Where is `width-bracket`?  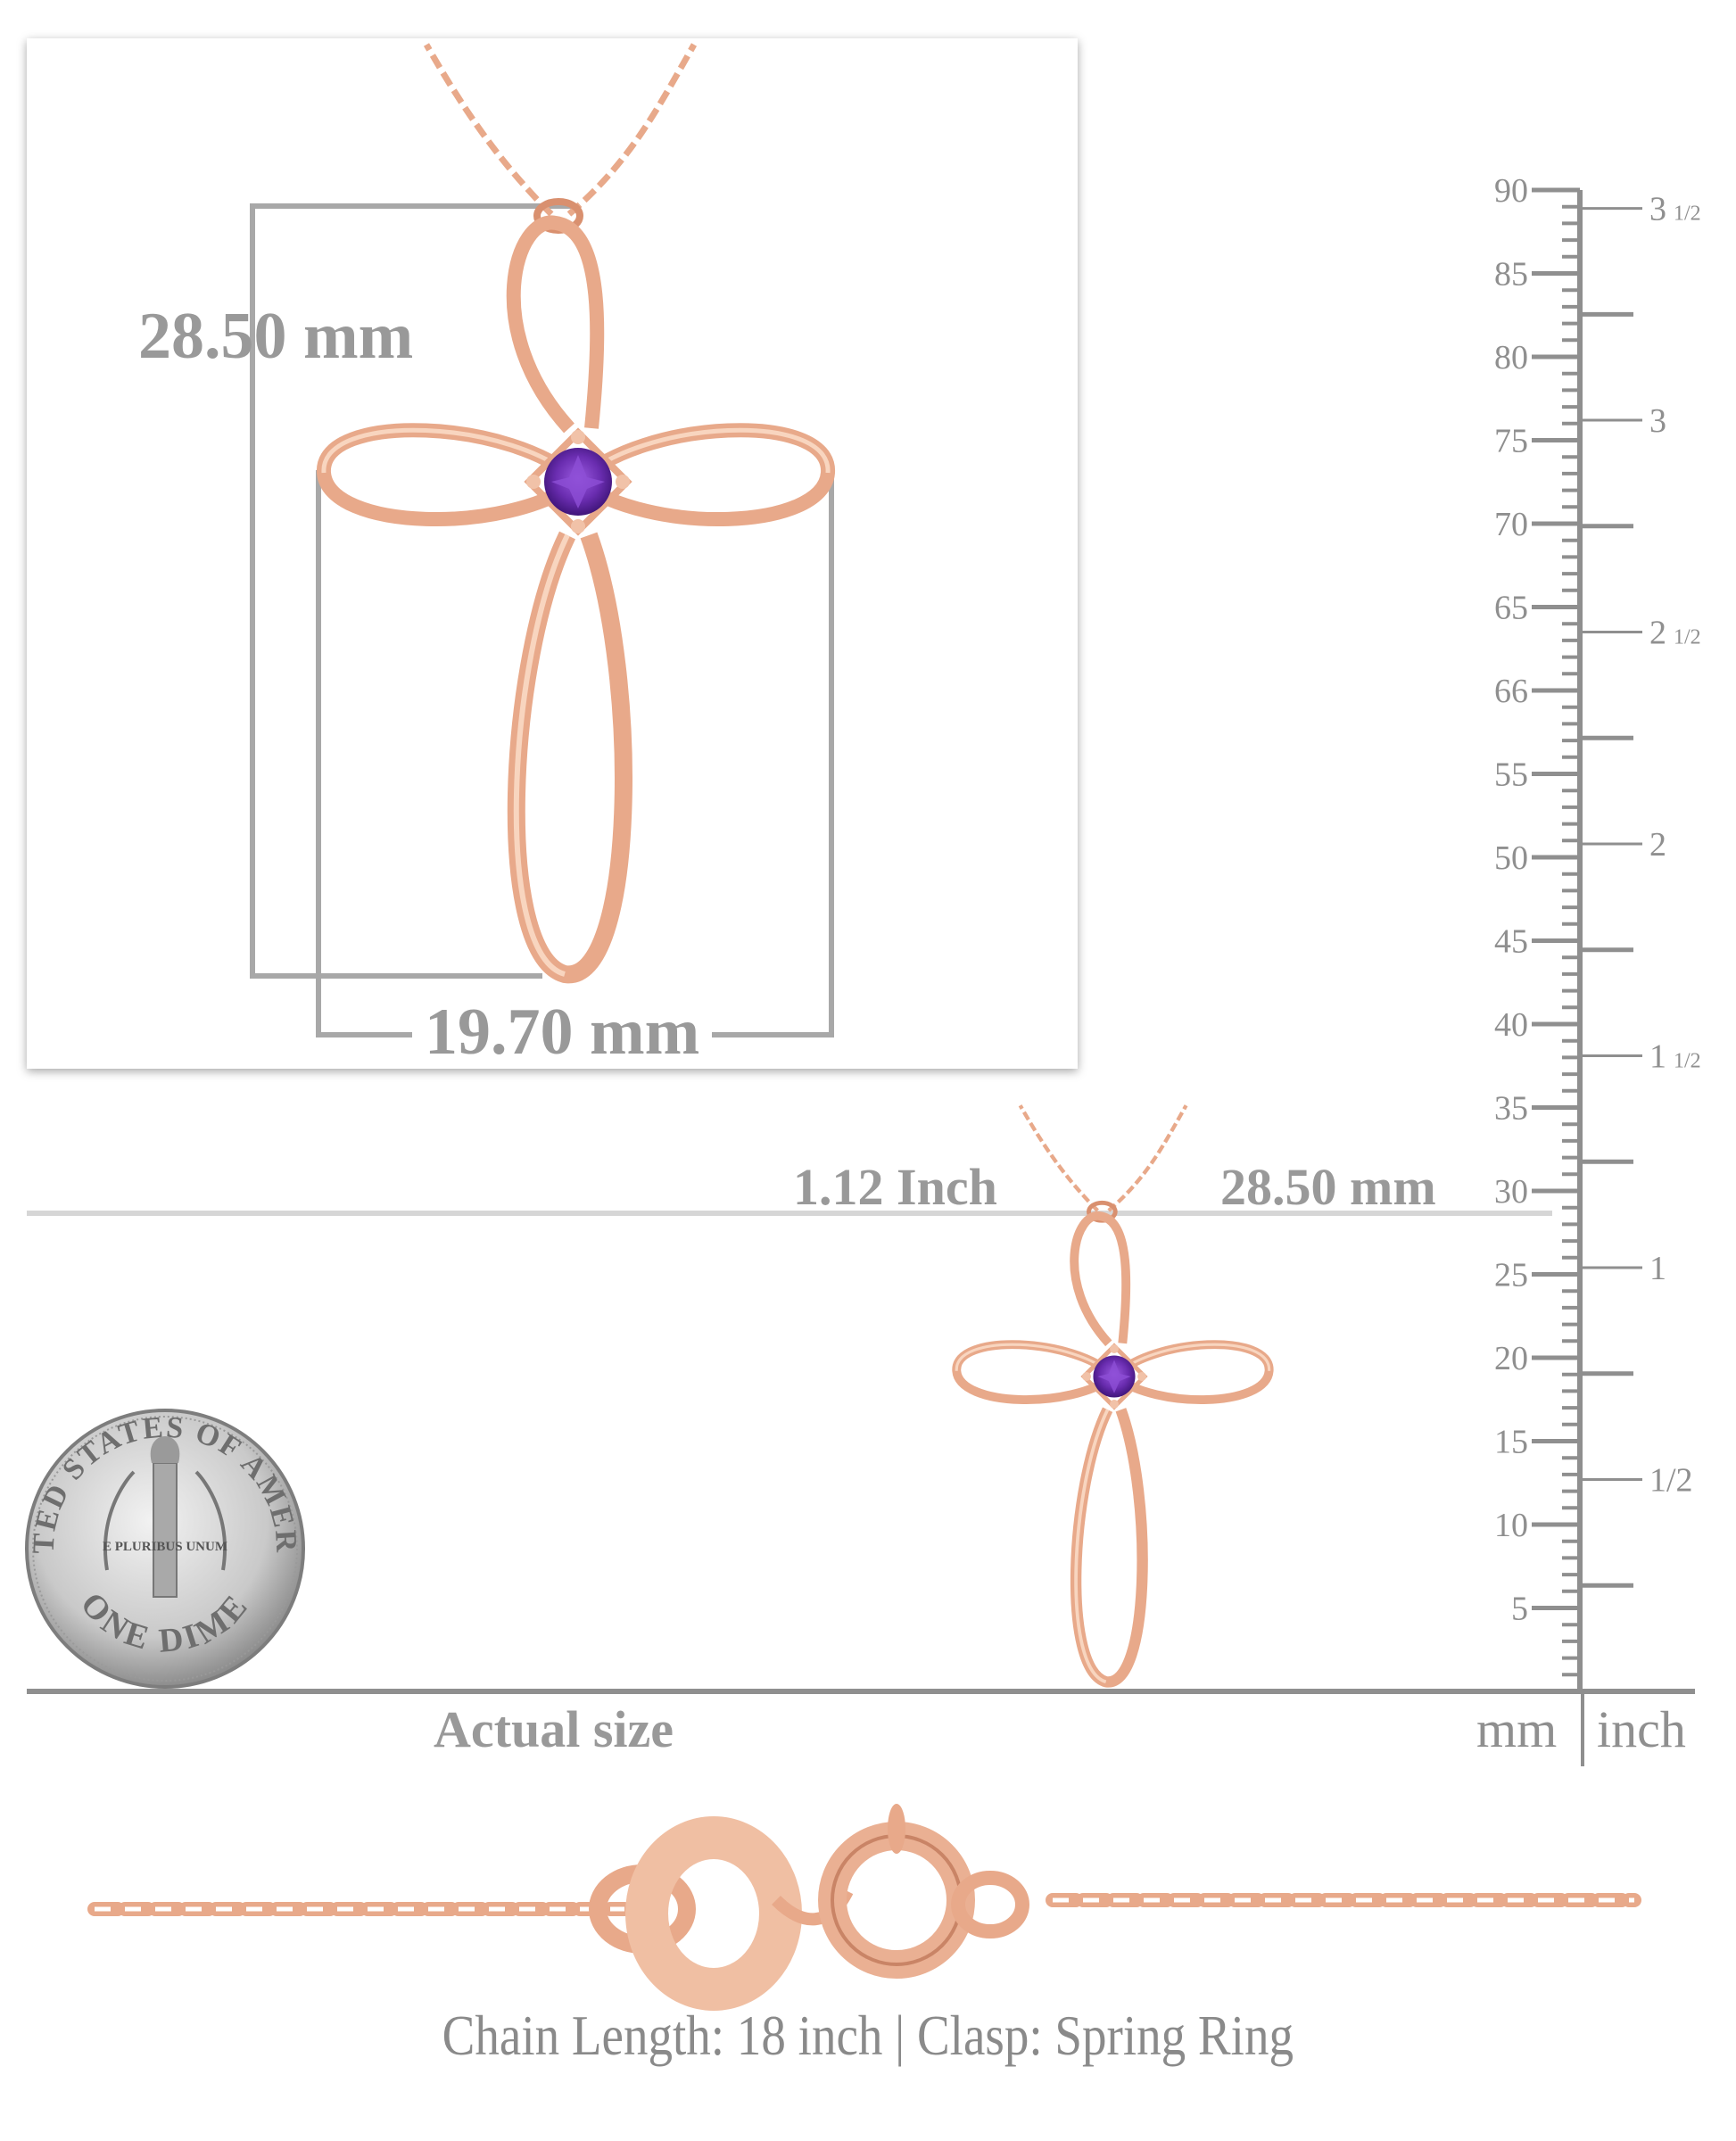 width-bracket is located at coordinates (575, 754).